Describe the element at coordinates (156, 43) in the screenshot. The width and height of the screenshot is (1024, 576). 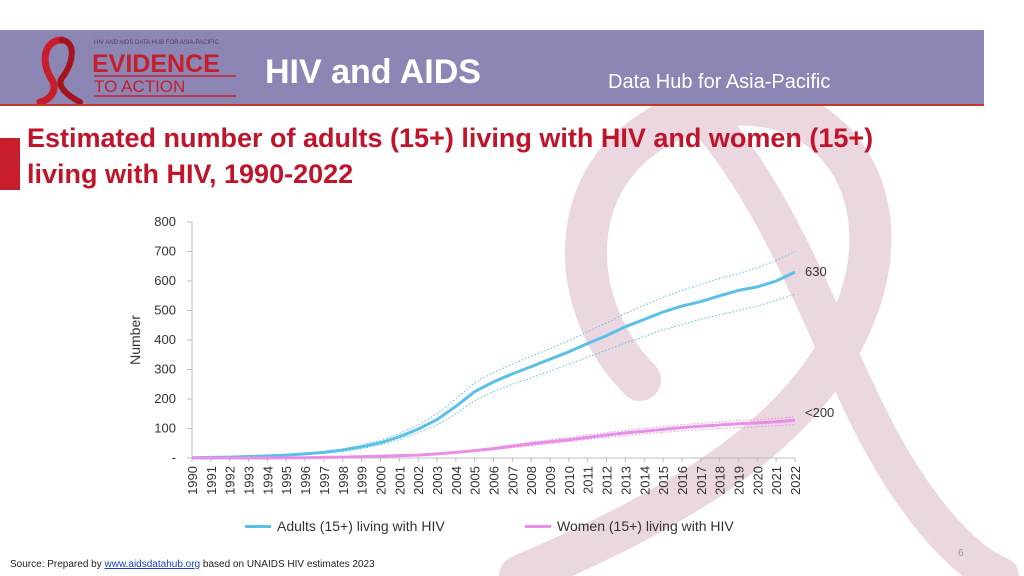
I see `svg-text:HIV AND AIDS DATA HUB FOR ASIA: HIV AND AIDS DATA HUB FOR ASIA-PACIFIC` at that location.